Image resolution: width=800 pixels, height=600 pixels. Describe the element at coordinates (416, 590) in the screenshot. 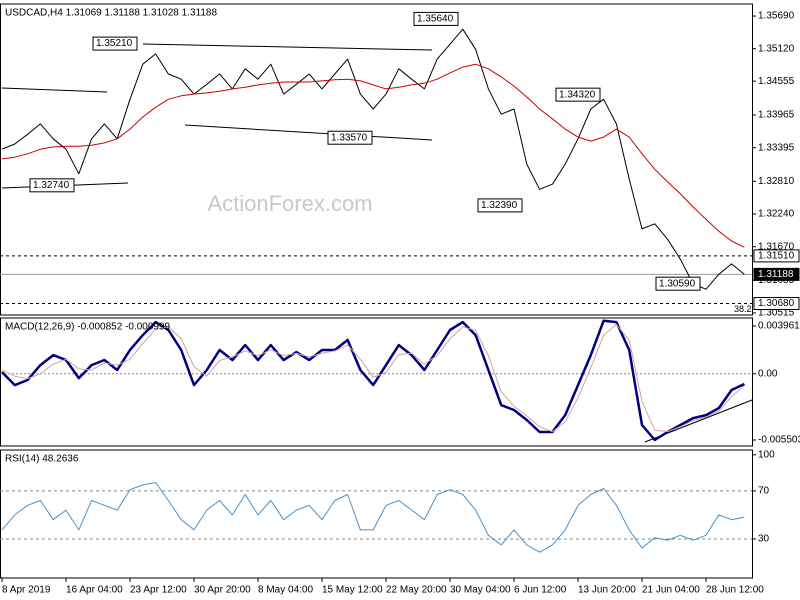

I see `x-tick-label: 22 May 20:00` at that location.